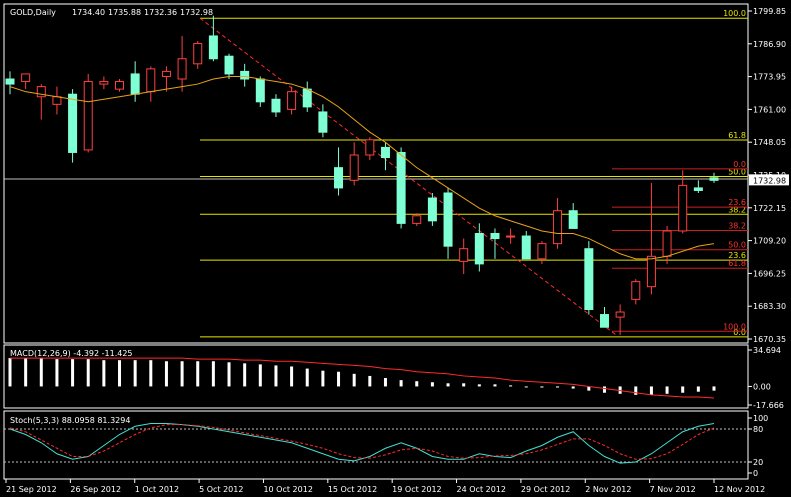 The width and height of the screenshot is (791, 497). I want to click on price-axis-label: 1786.90, so click(769, 44).